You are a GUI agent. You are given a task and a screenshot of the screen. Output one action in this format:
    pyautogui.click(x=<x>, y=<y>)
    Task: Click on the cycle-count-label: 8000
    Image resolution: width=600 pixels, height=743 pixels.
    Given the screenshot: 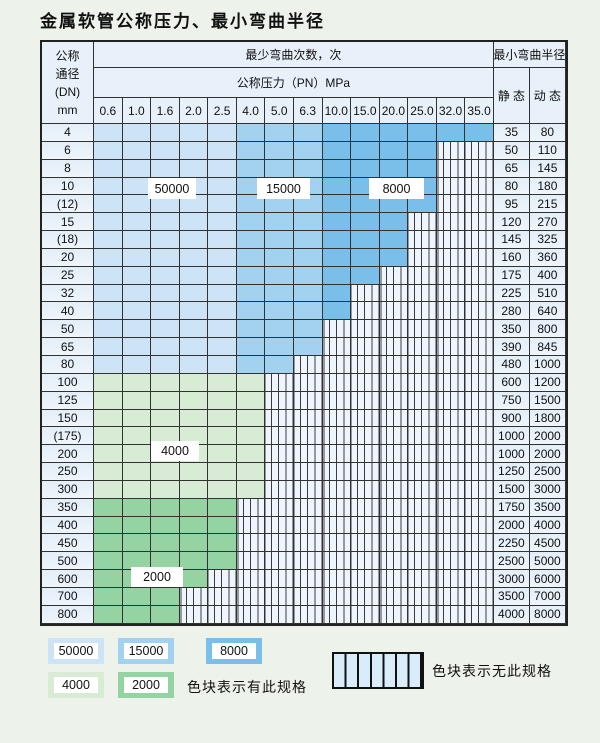 What is the action you would take?
    pyautogui.click(x=396, y=188)
    